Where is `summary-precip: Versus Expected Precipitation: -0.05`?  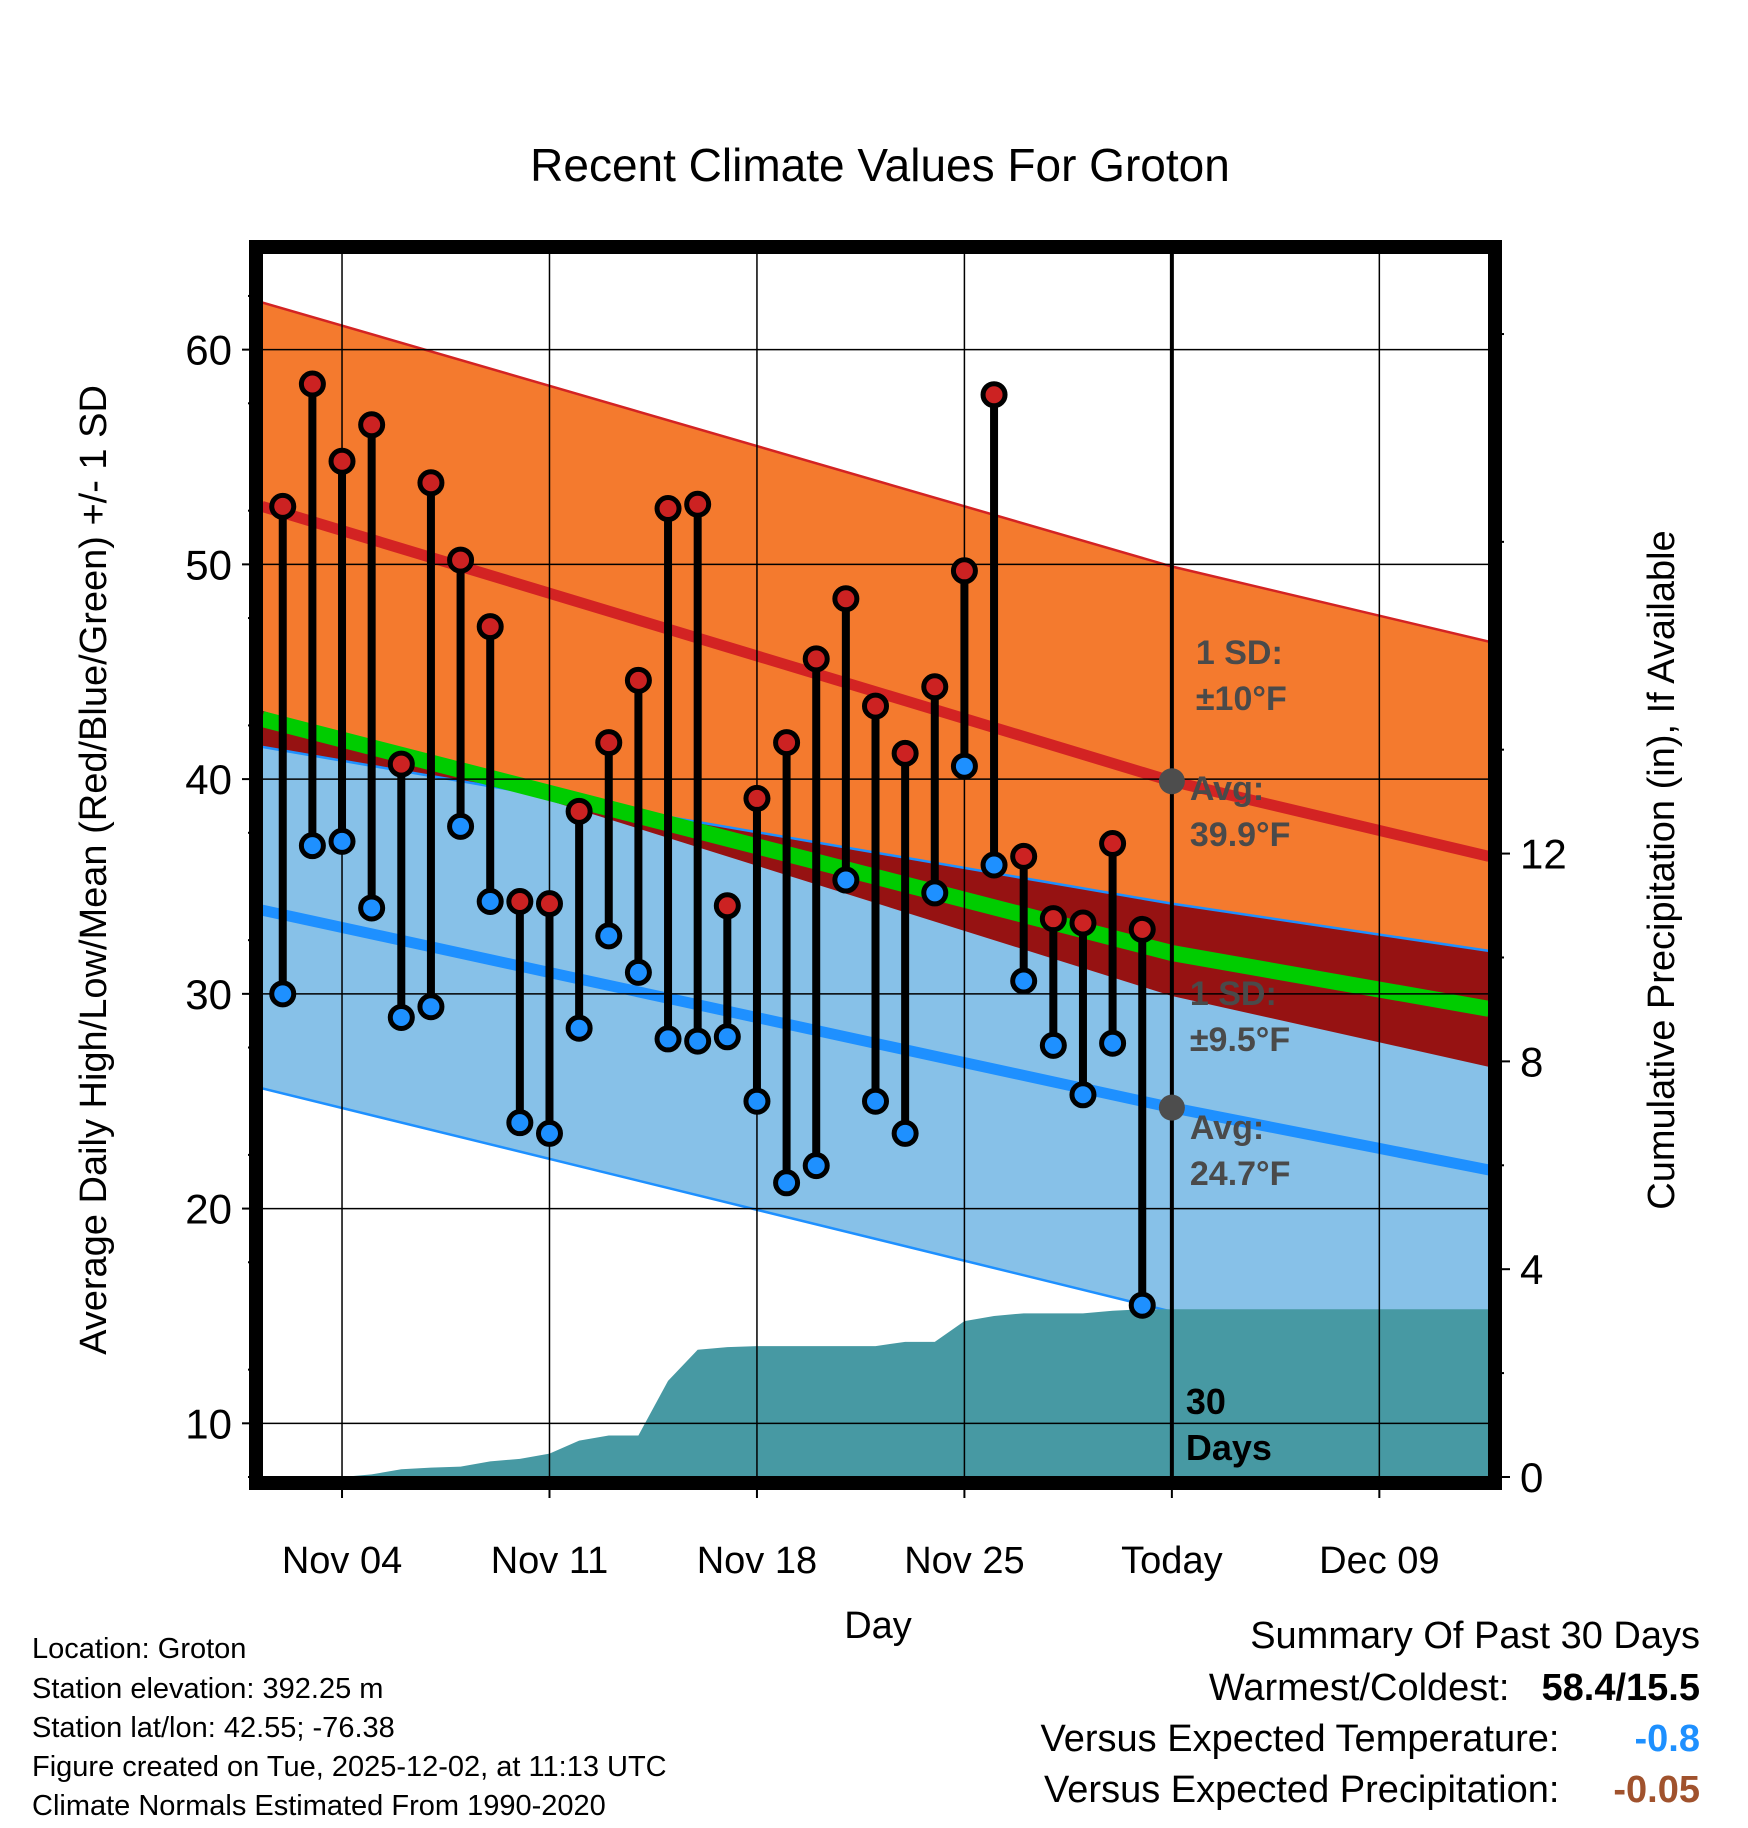 summary-precip: Versus Expected Precipitation: -0.05 is located at coordinates (1372, 1790).